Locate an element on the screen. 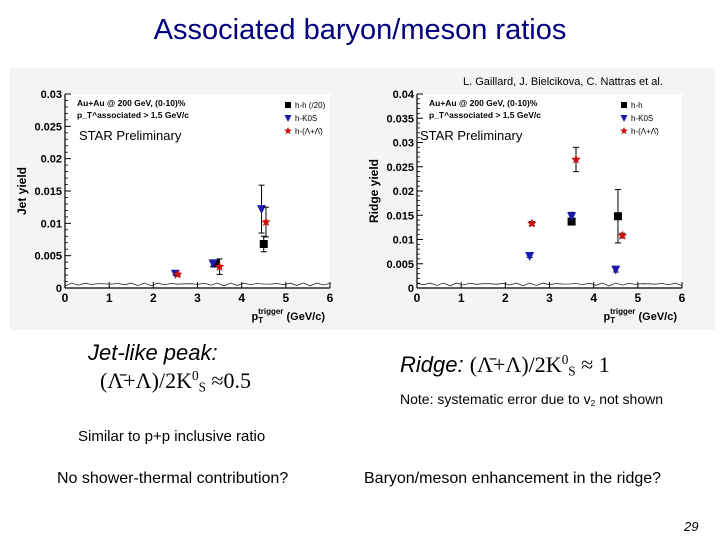 This screenshot has width=720, height=540. jet-ratio-formula: (Λ̄+Λ)/2K0S ≈0.5 is located at coordinates (175, 381).